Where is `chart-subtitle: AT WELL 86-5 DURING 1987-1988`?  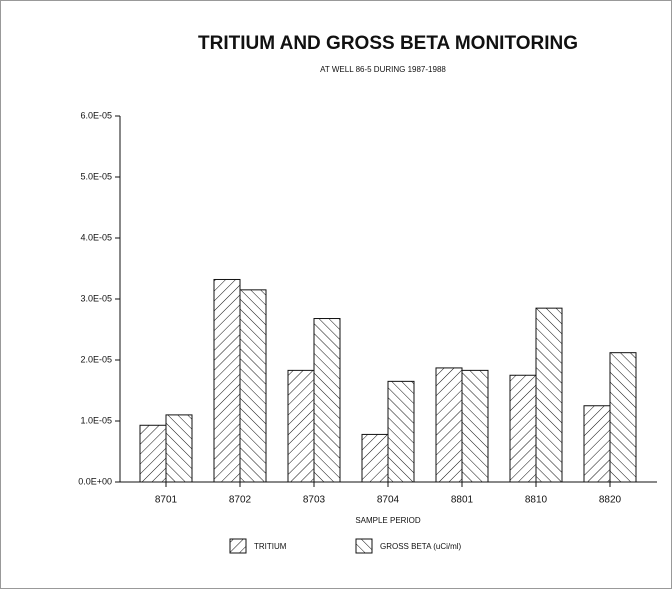
chart-subtitle: AT WELL 86-5 DURING 1987-1988 is located at coordinates (383, 69).